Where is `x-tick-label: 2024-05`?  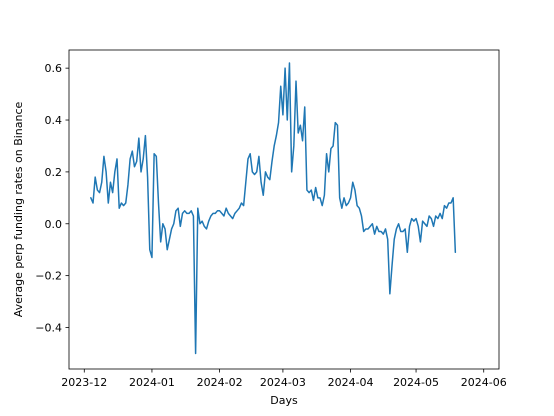
x-tick-label: 2024-05 is located at coordinates (416, 382).